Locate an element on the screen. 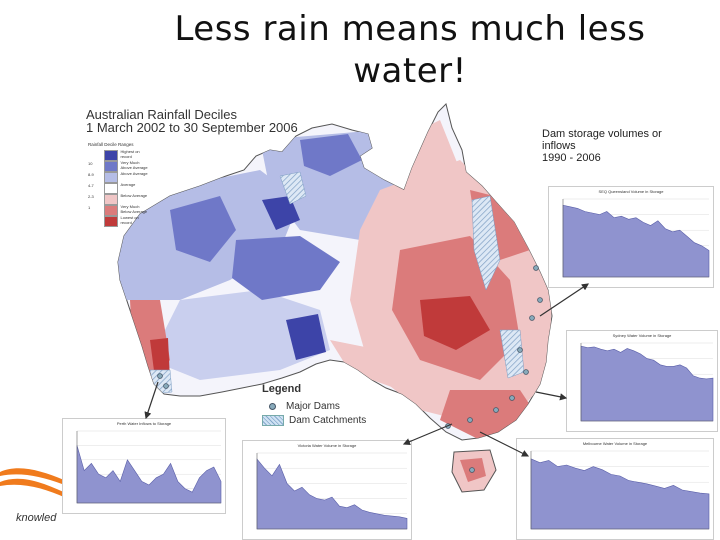 Image resolution: width=720 pixels, height=540 pixels. legend-title: Legend is located at coordinates (282, 389).